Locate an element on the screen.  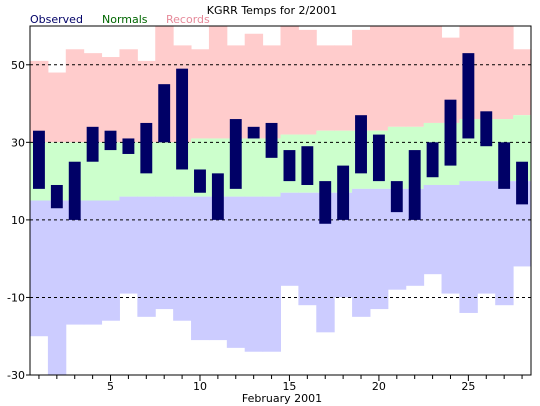
x-tick-label: 15 is located at coordinates (289, 386).